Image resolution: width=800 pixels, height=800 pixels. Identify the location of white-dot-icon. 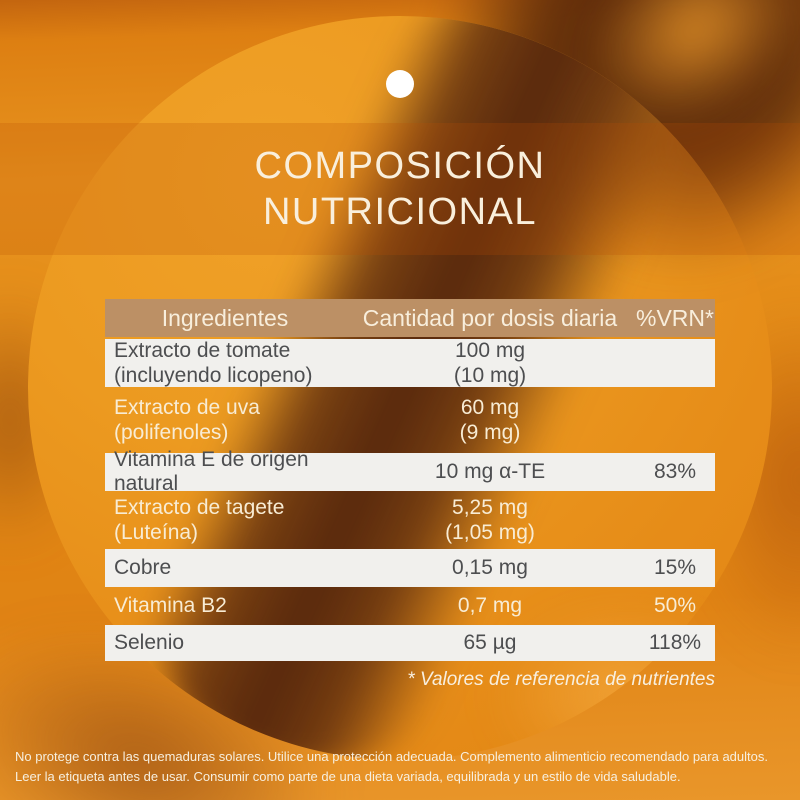
(400, 84).